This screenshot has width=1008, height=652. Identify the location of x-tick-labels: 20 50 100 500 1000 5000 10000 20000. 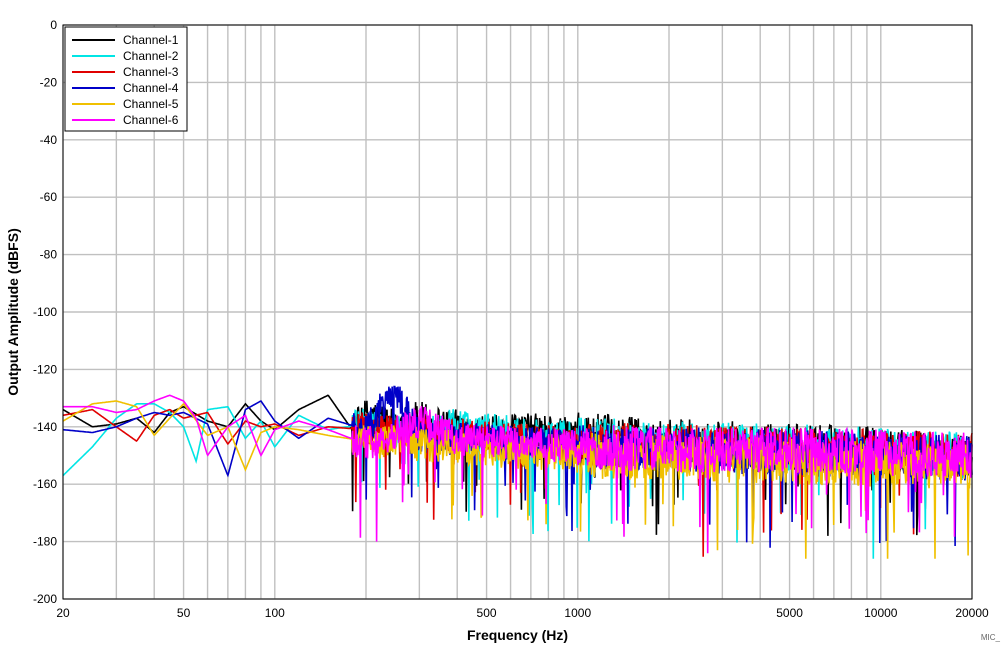
(522, 613).